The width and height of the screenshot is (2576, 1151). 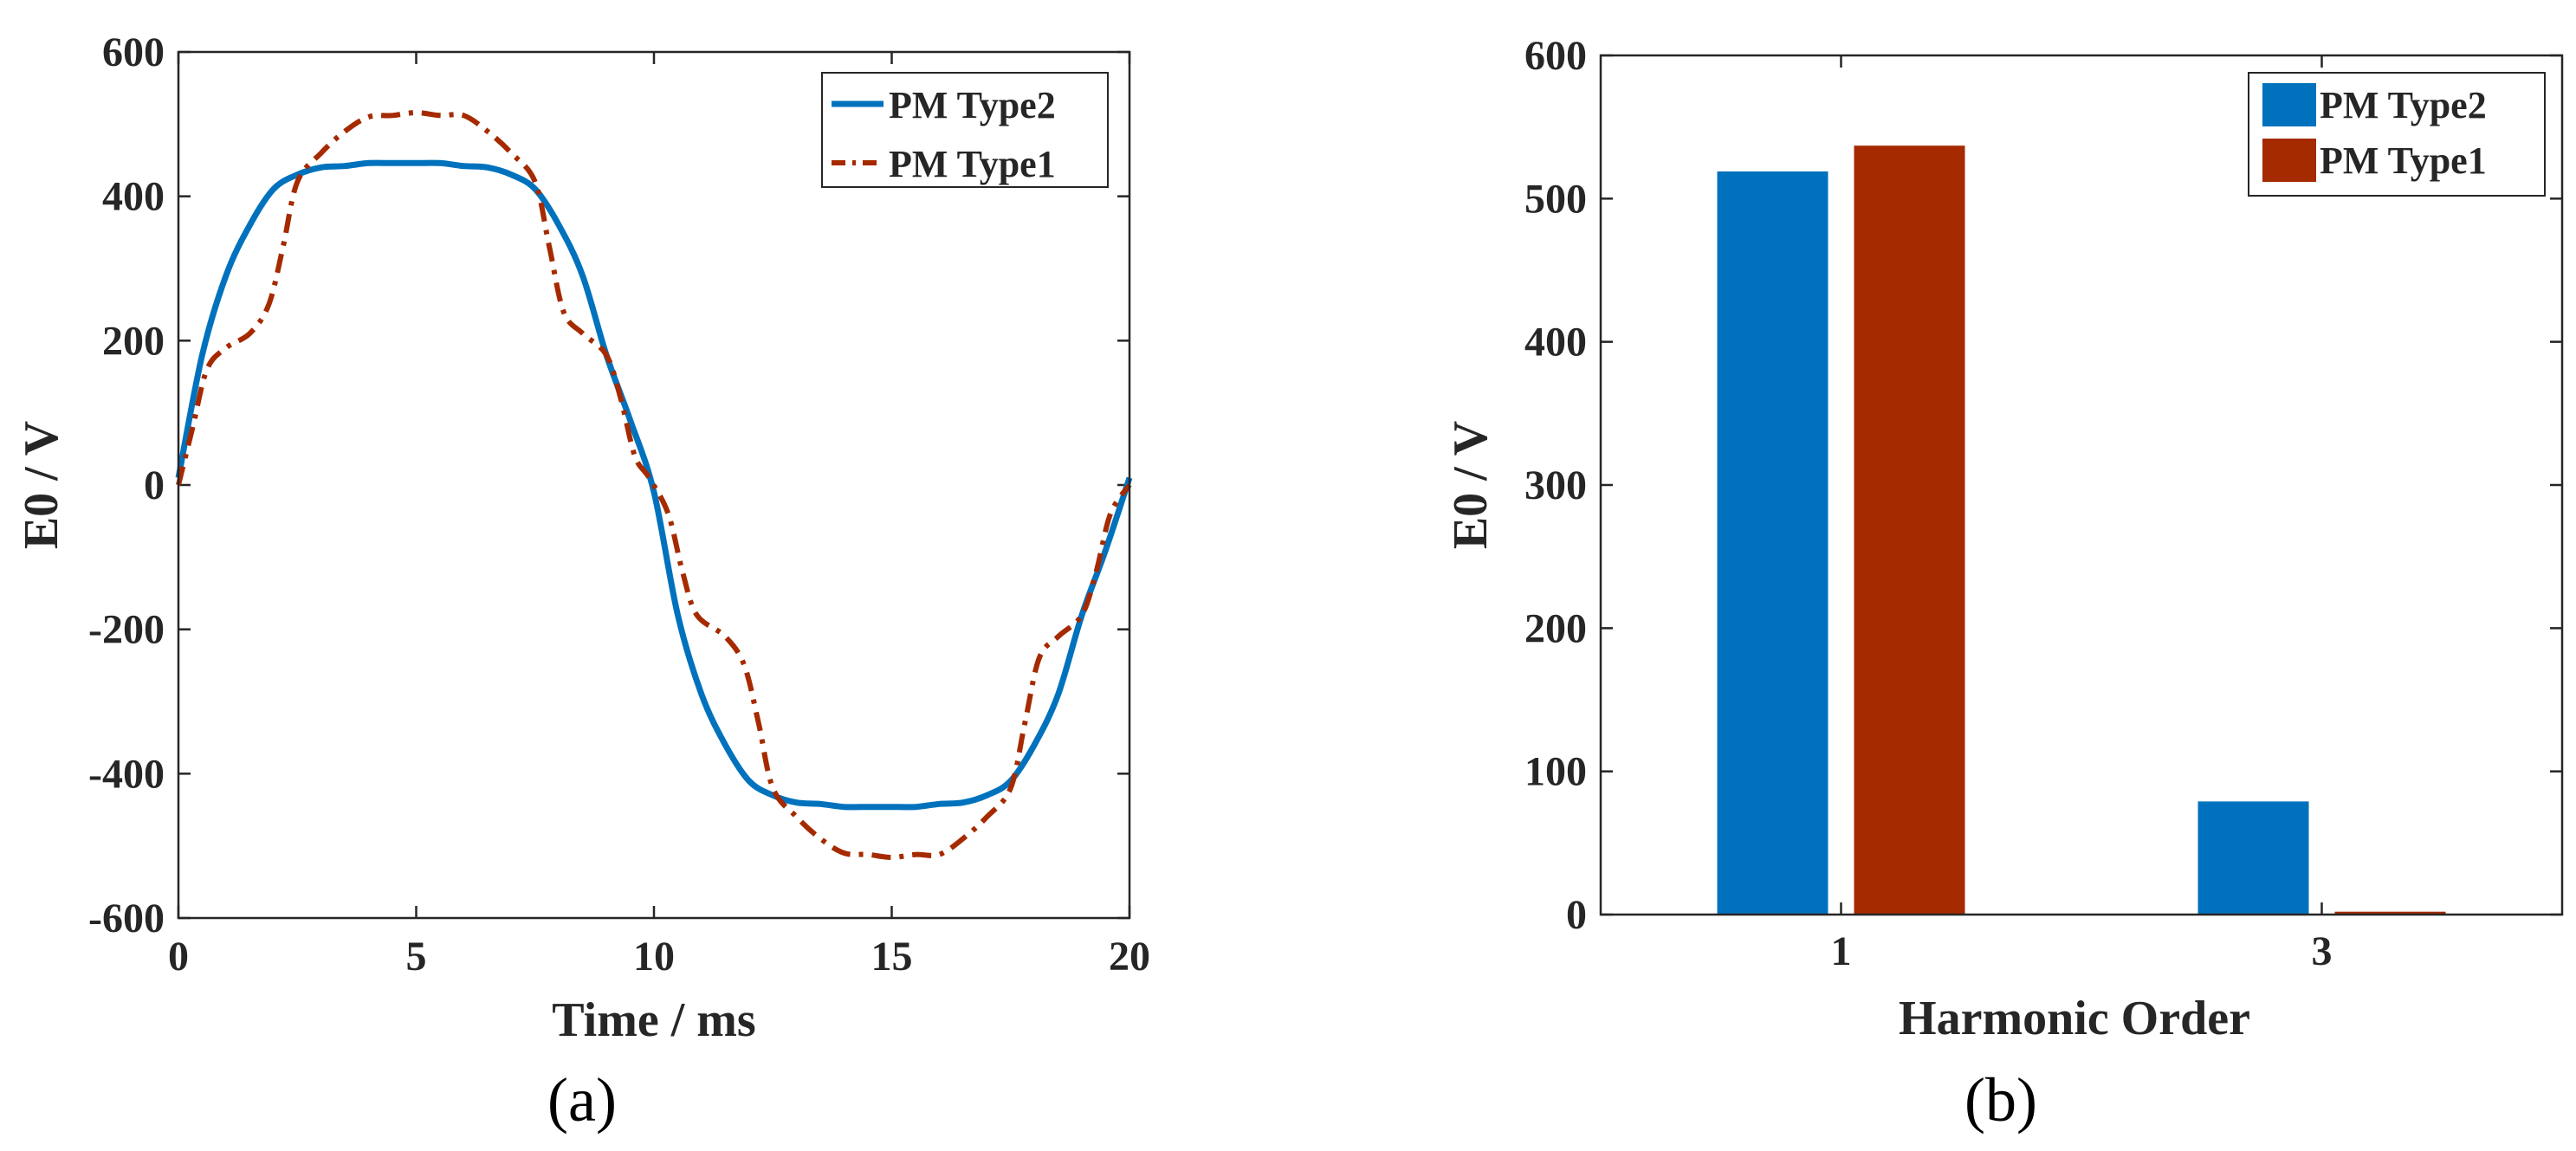 I want to click on panel-b-x-axis-label: Harmonic Order, so click(x=2074, y=1018).